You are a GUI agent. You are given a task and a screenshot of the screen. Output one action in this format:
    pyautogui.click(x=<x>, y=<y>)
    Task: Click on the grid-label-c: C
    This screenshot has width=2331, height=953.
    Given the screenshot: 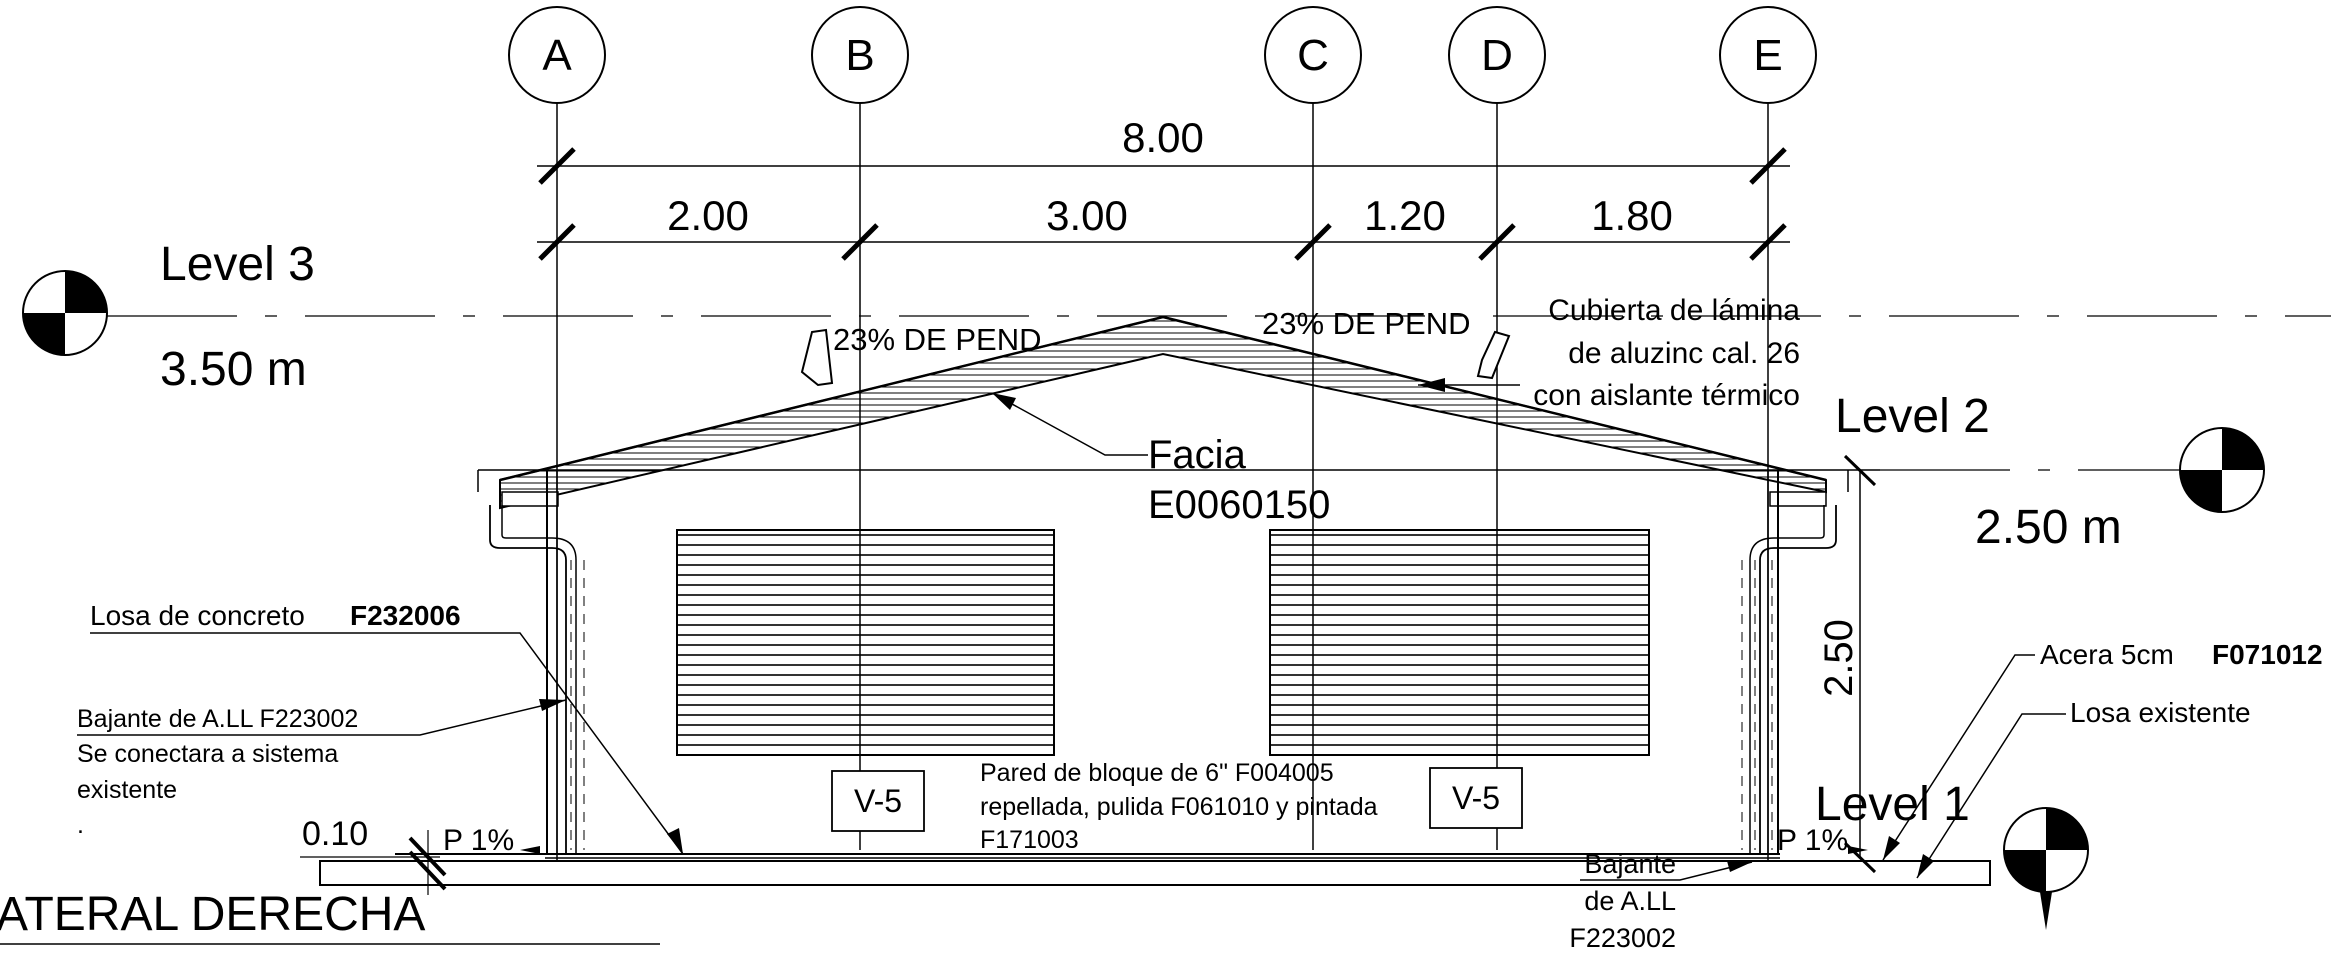 What is the action you would take?
    pyautogui.click(x=1313, y=55)
    